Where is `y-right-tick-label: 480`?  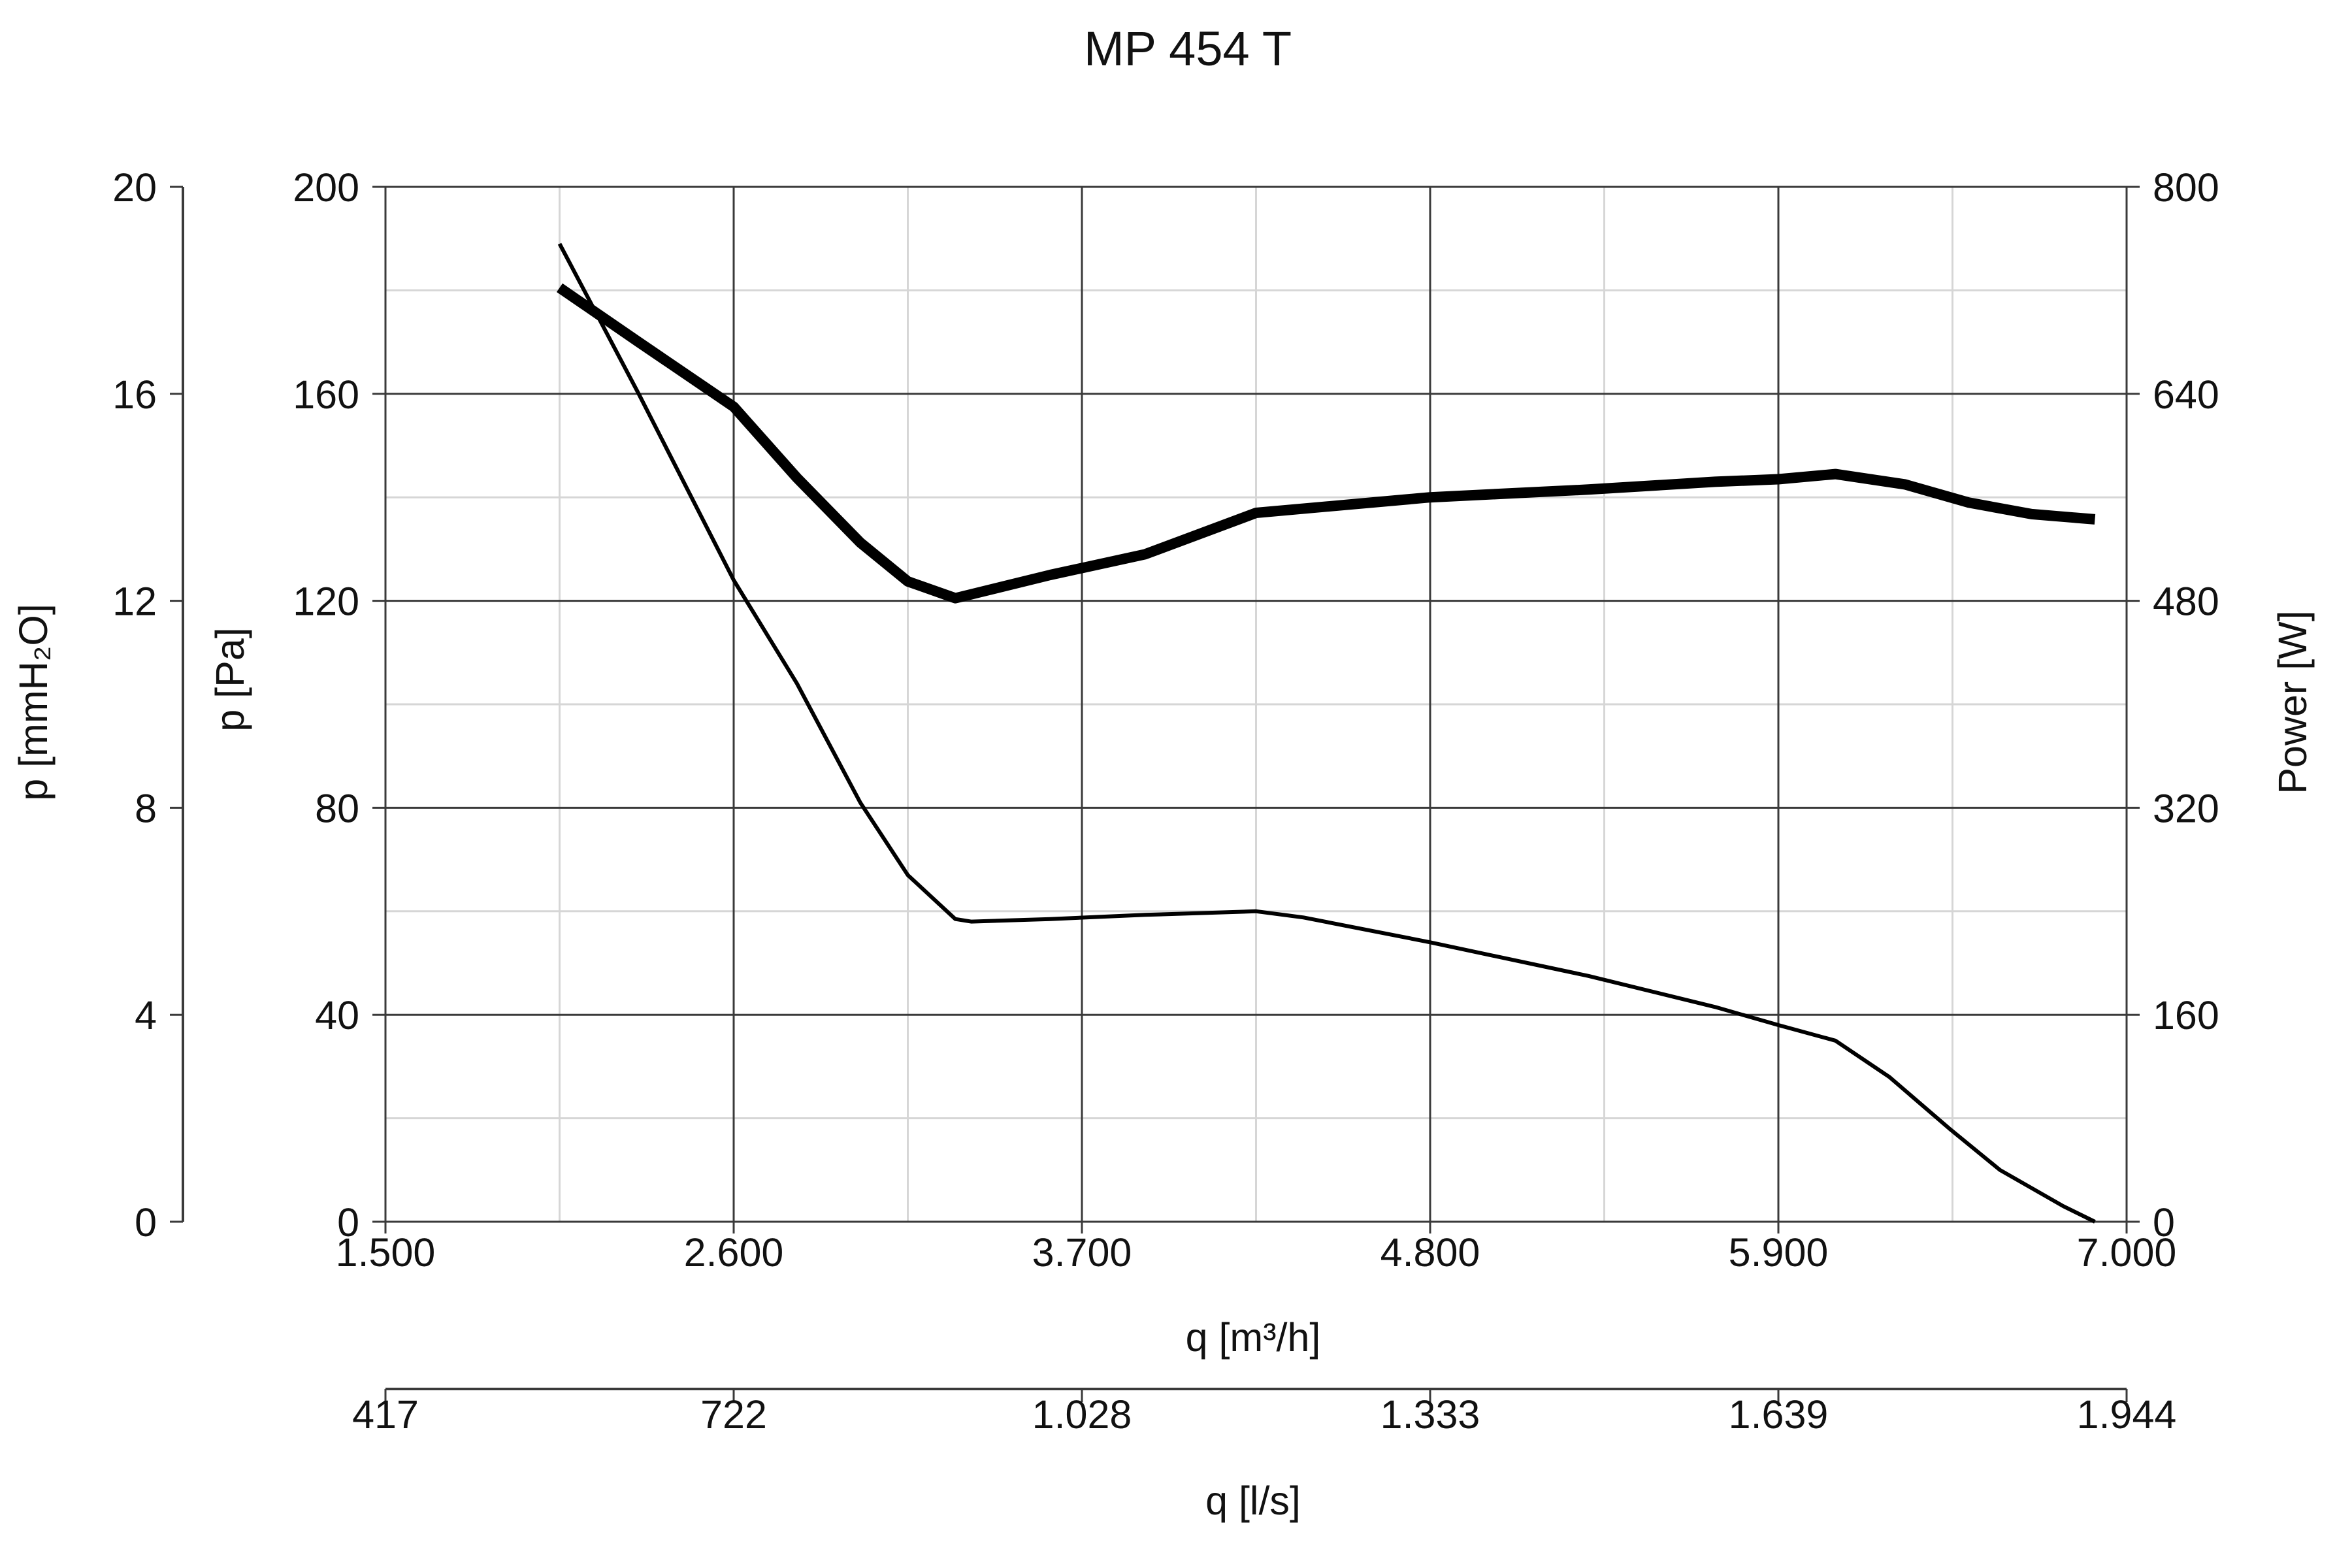
y-right-tick-label: 480 is located at coordinates (2186, 602).